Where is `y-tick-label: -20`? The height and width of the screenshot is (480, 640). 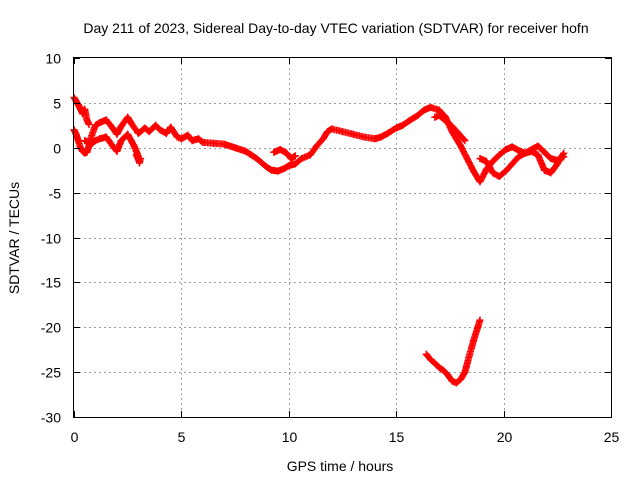 y-tick-label: -20 is located at coordinates (51, 328).